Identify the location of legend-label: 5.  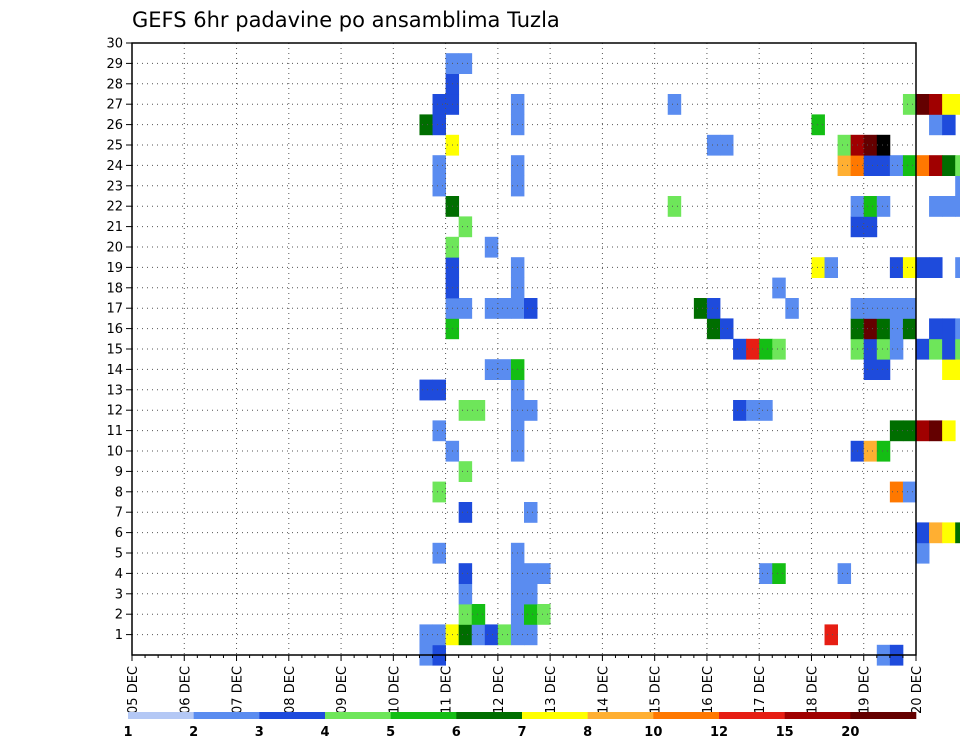
(390, 732).